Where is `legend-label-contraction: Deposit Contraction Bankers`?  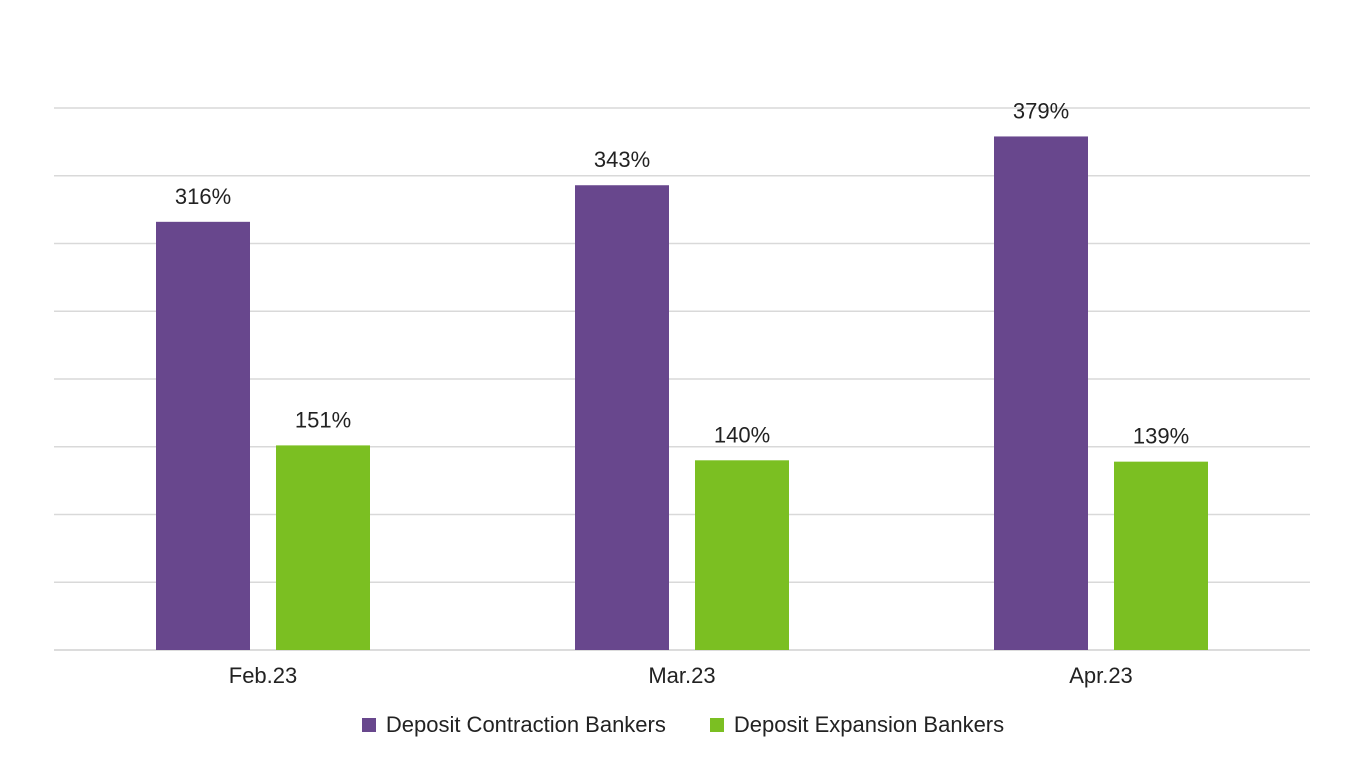 legend-label-contraction: Deposit Contraction Bankers is located at coordinates (525, 724).